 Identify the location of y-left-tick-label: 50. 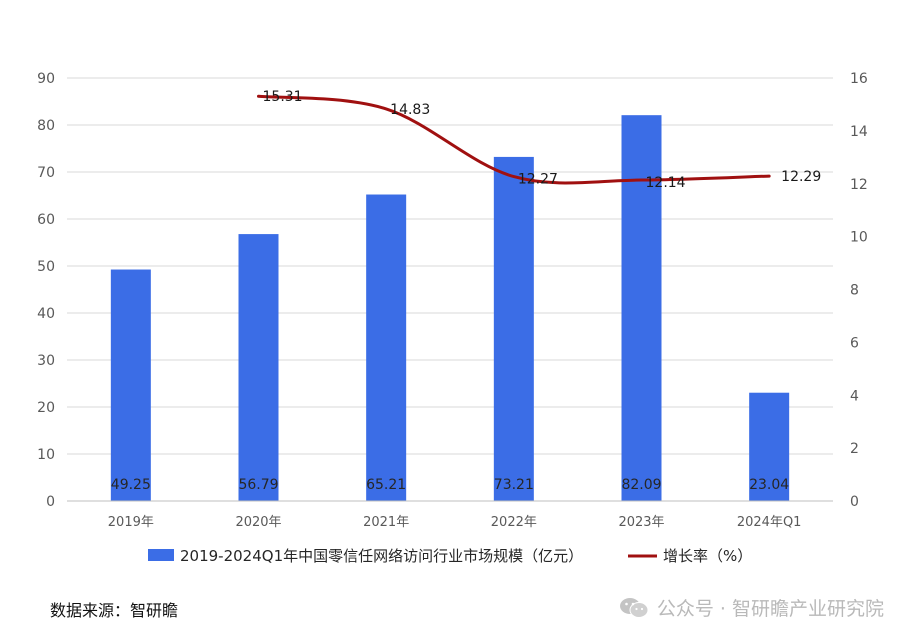
(46, 267).